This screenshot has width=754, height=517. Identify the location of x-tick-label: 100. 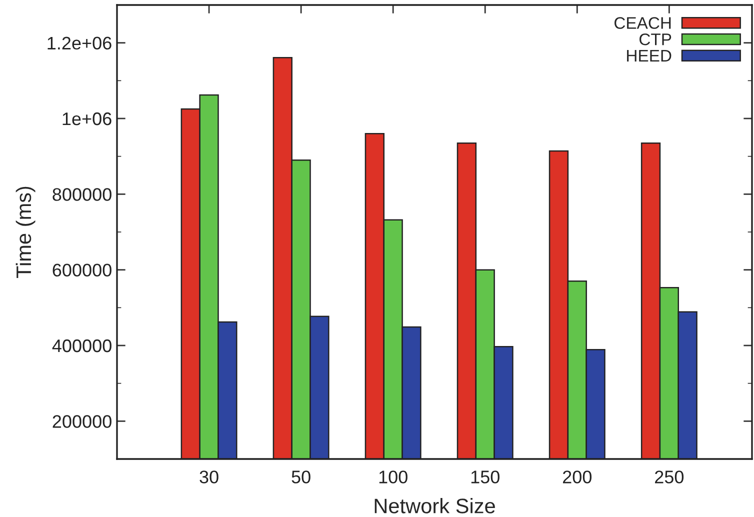
(393, 477).